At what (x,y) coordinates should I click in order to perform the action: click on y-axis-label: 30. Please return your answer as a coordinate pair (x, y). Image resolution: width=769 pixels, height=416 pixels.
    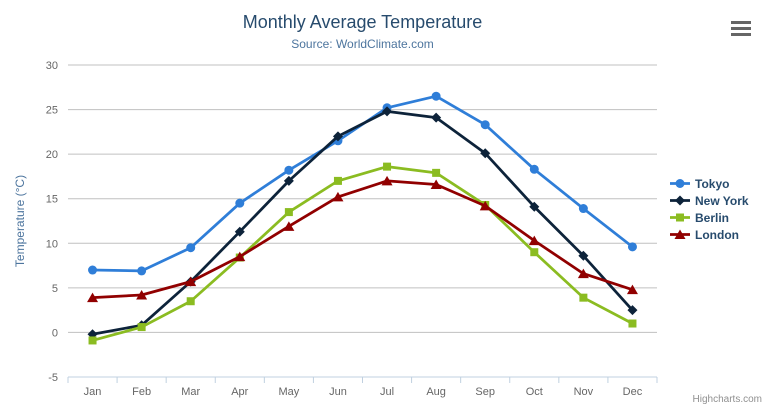
    Looking at the image, I should click on (52, 66).